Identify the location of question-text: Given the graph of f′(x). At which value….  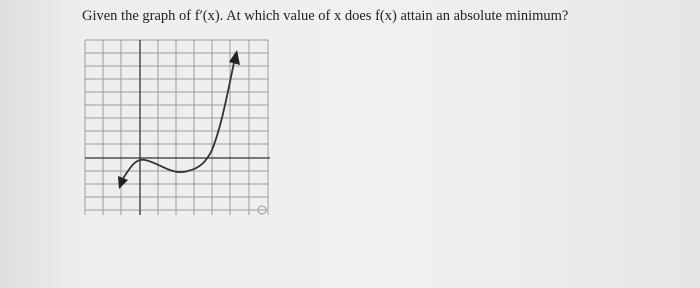
(325, 16).